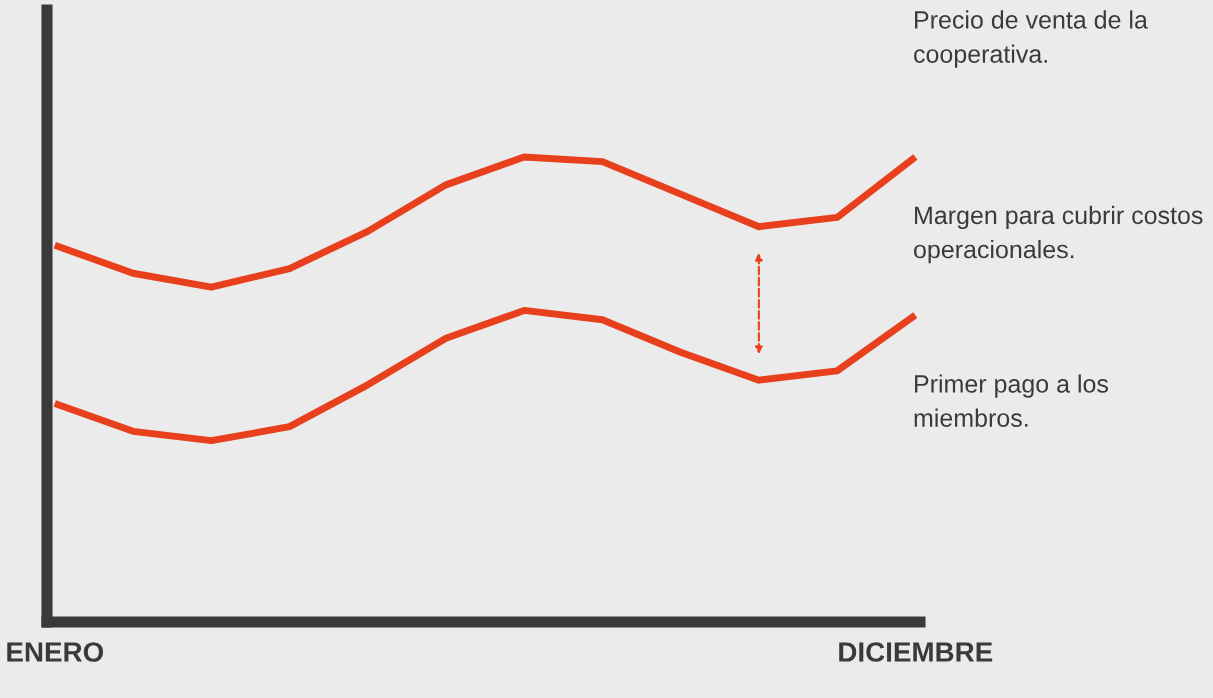 This screenshot has width=1213, height=698. I want to click on annotation: Margen para cubrir costos operacionales., so click(1058, 234).